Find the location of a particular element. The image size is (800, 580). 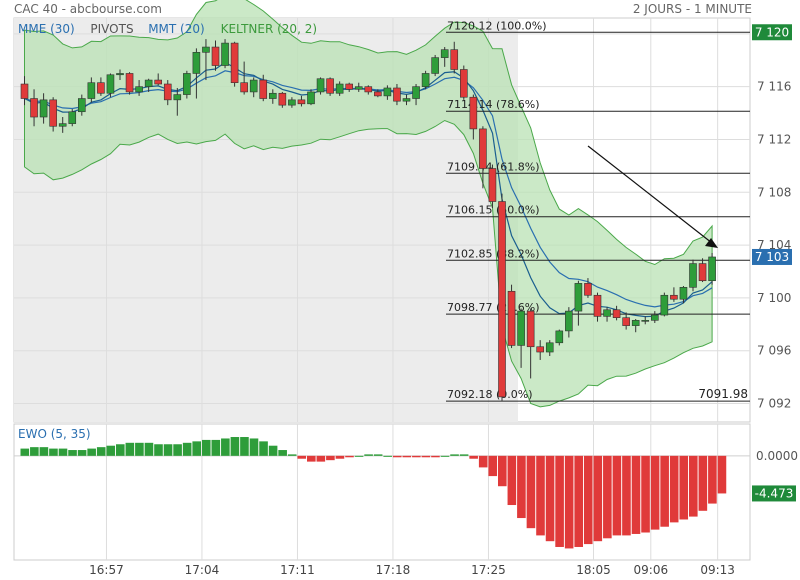

x-tick-label: 17:25 is located at coordinates (488, 570).